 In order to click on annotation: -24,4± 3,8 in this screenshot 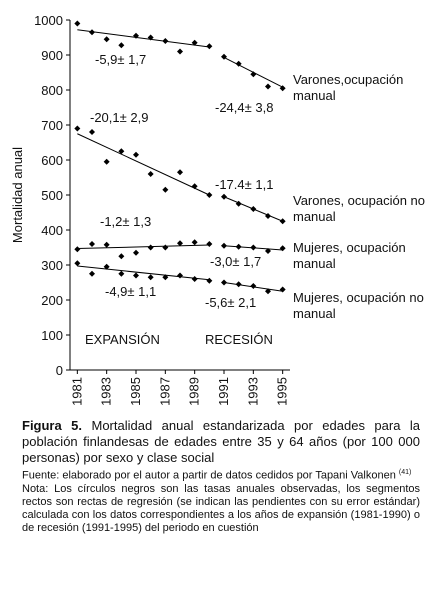, I will do `click(244, 107)`.